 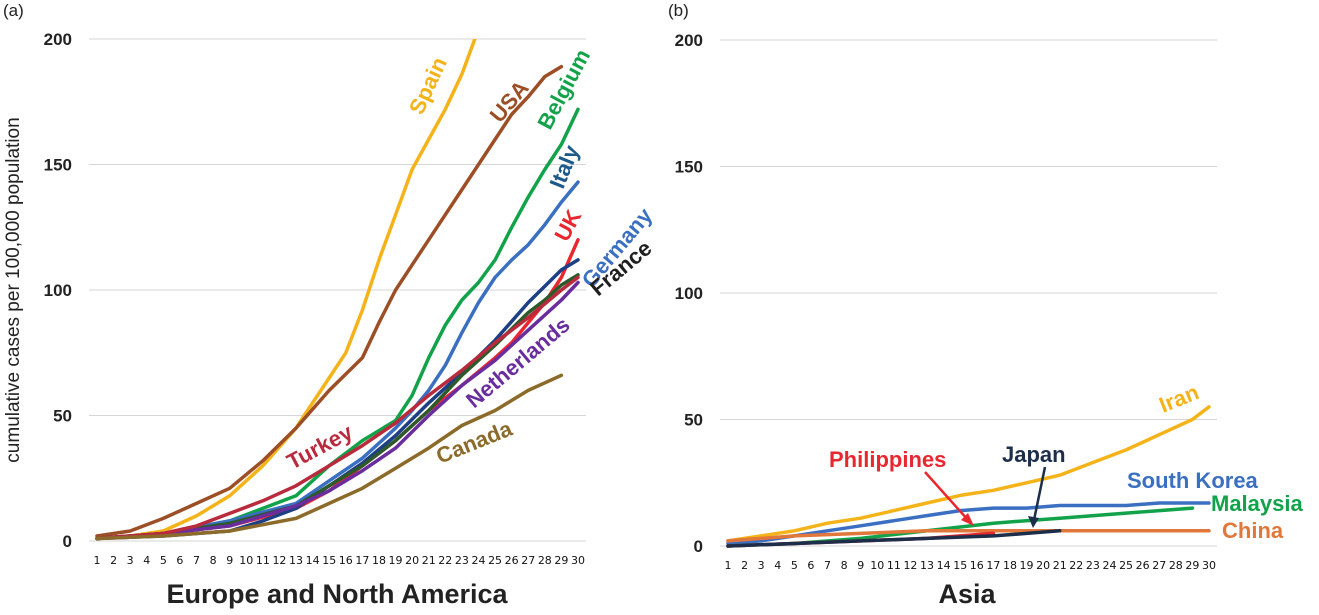 I want to click on label-turkey: Turkey, so click(x=320, y=447).